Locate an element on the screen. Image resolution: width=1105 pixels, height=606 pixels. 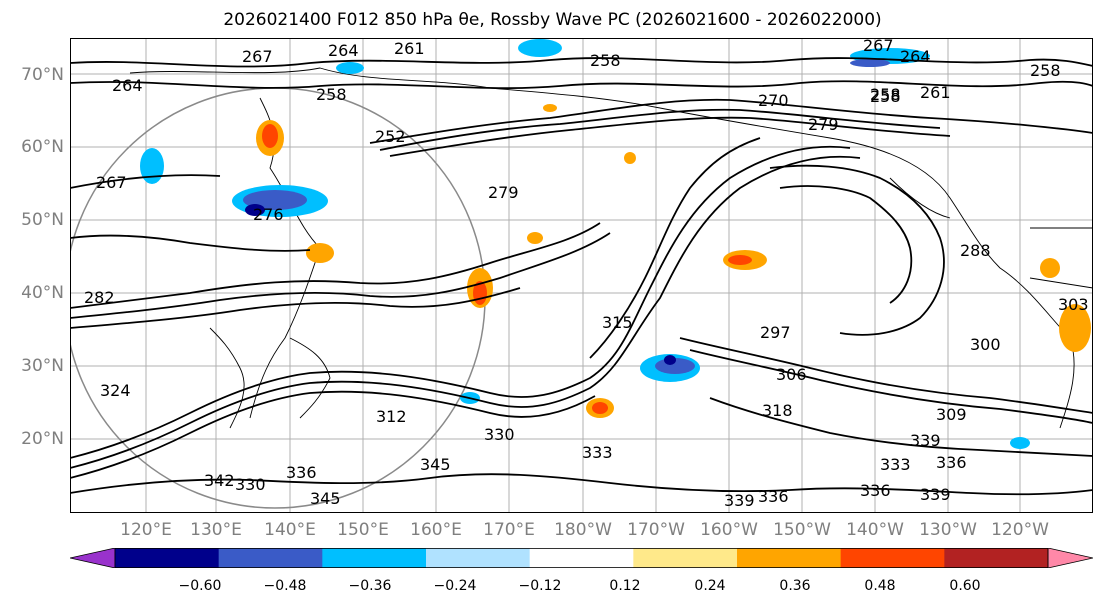
colorbar-extend-low is located at coordinates (92, 558).